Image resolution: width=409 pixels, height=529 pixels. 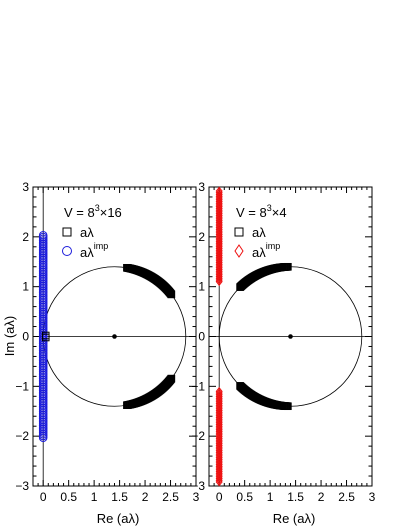 I want to click on legend-marker-diamond, so click(x=239, y=251).